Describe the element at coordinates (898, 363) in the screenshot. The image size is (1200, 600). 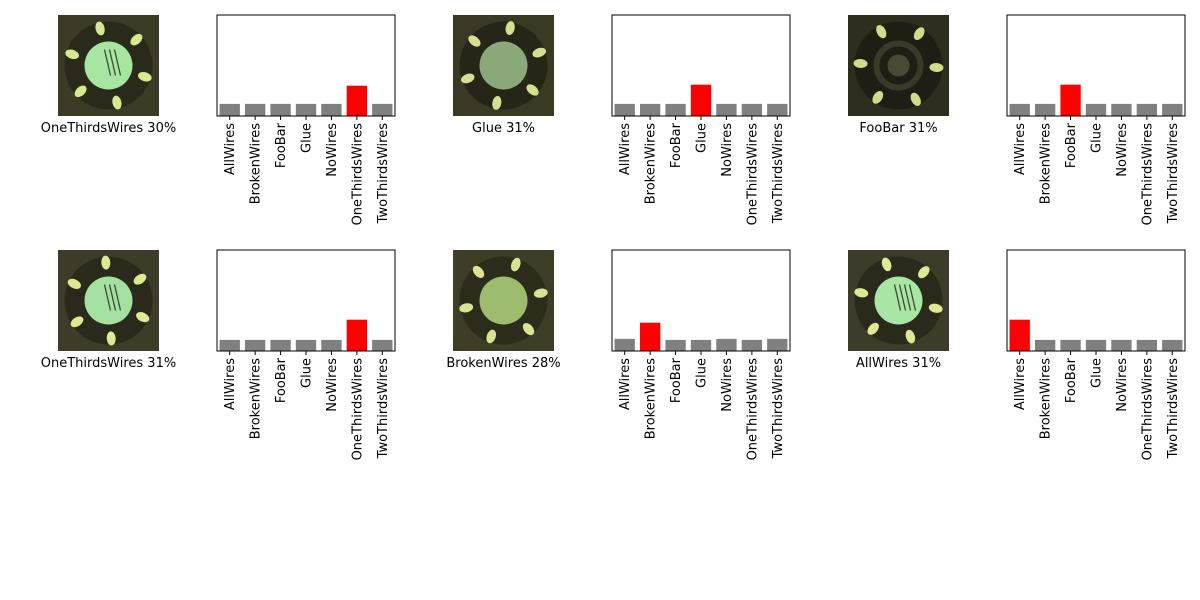
I see `prediction-caption: AllWires 31%` at that location.